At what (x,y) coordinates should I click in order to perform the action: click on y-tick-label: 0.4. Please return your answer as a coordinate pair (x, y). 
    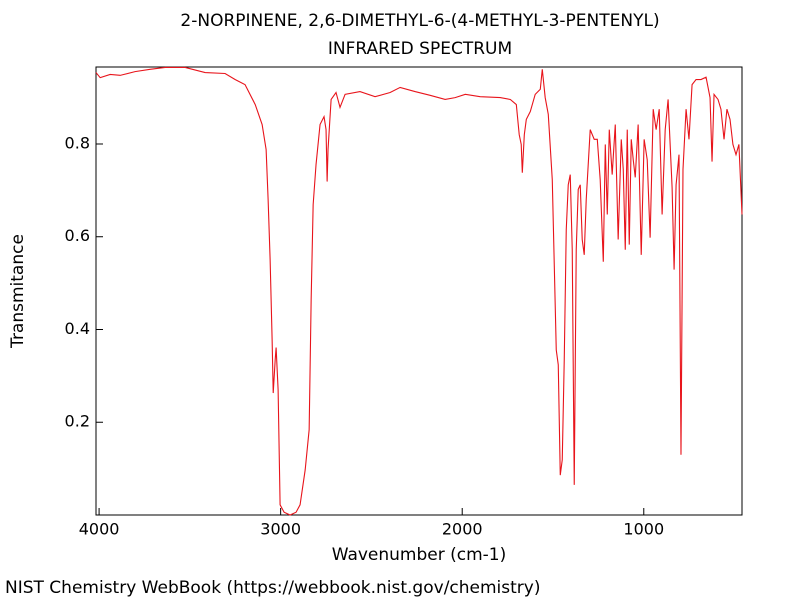
    Looking at the image, I should click on (77, 328).